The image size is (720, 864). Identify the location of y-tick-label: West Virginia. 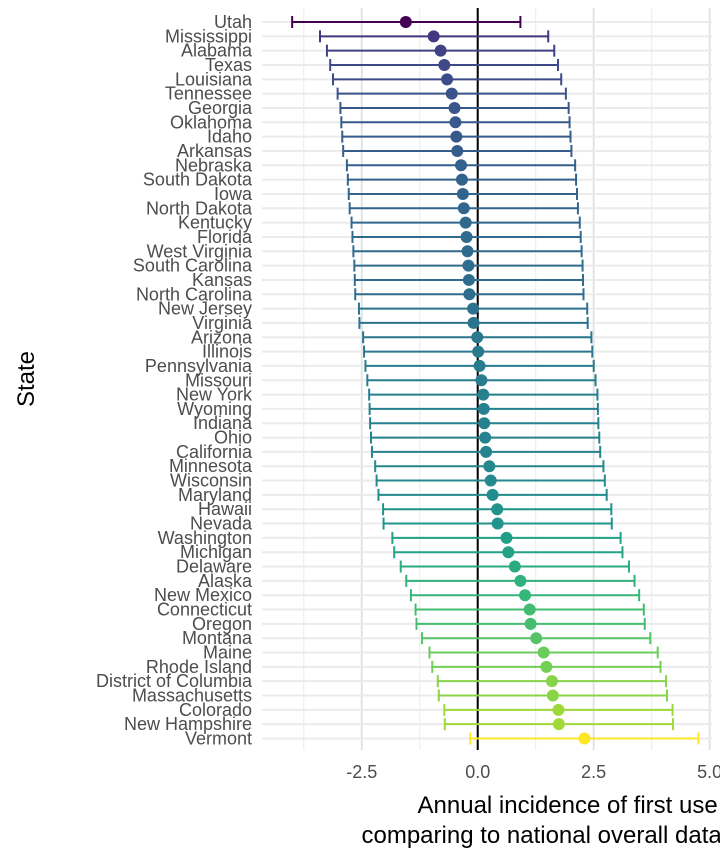
(200, 251).